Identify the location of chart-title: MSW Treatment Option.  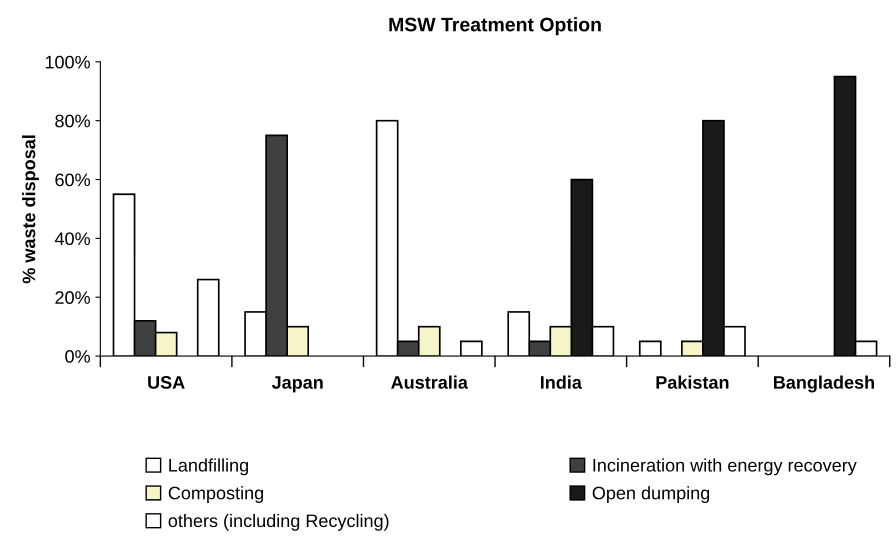
(495, 26).